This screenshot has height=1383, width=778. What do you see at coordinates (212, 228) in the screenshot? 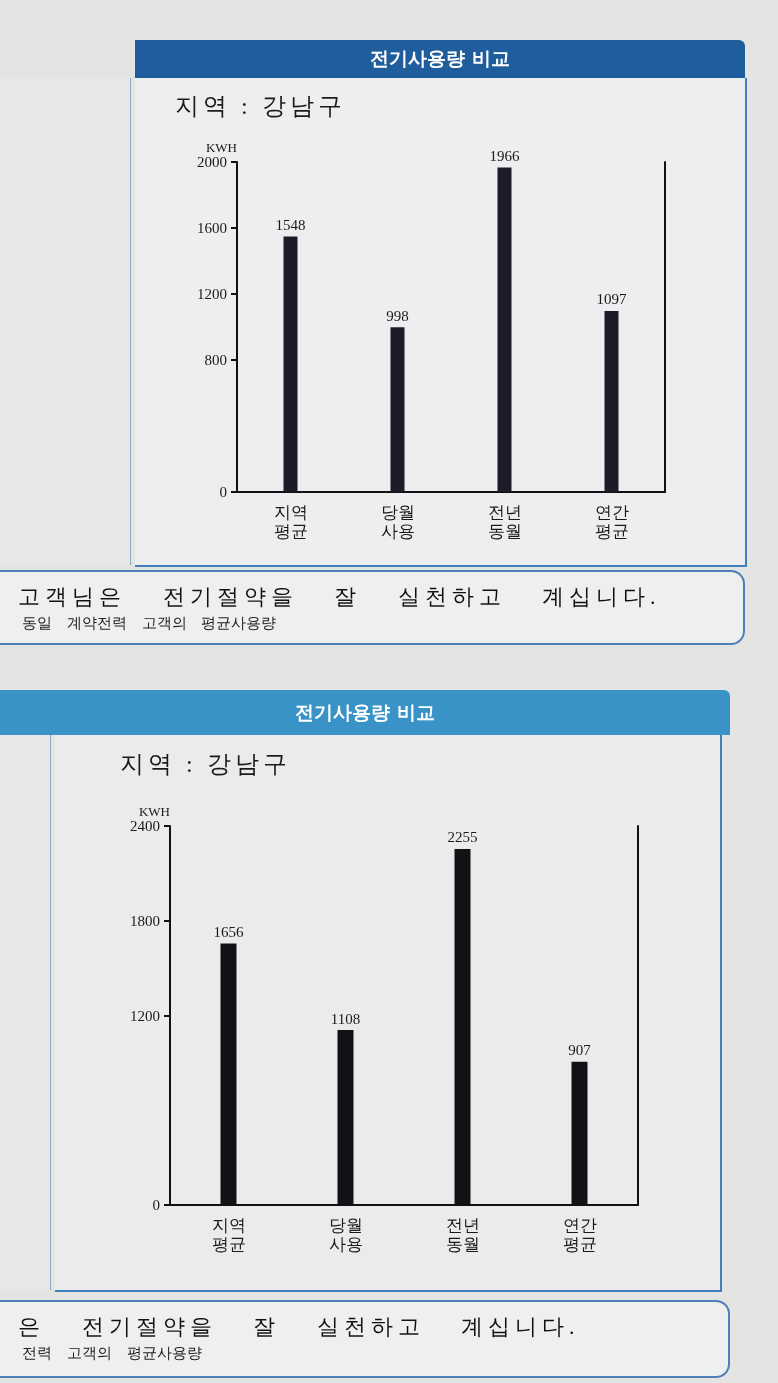
I see `y-tick-label: 1600` at bounding box center [212, 228].